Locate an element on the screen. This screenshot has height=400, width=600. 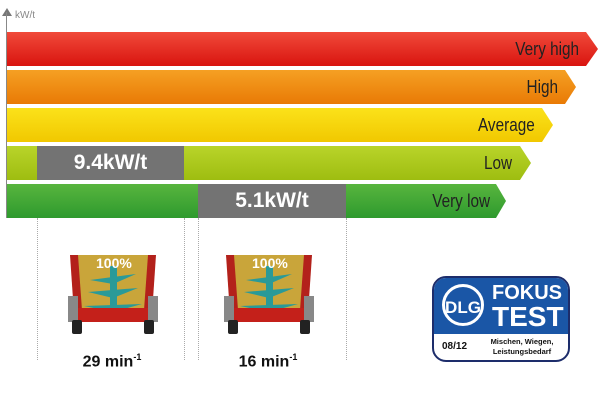
fill-level-2: 100% is located at coordinates (270, 263).